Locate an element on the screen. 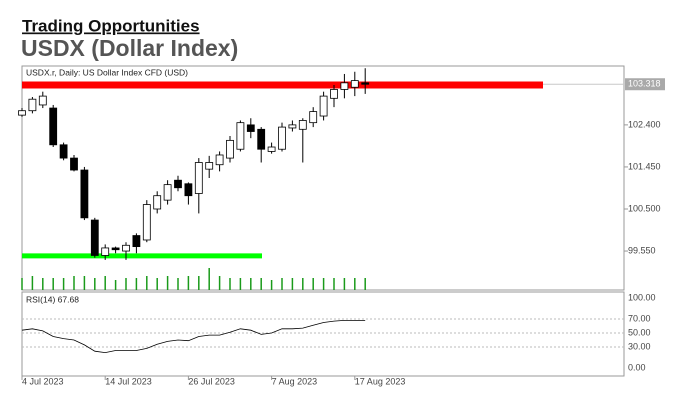 The width and height of the screenshot is (694, 411). y-tick-label: 0.00 is located at coordinates (637, 367).